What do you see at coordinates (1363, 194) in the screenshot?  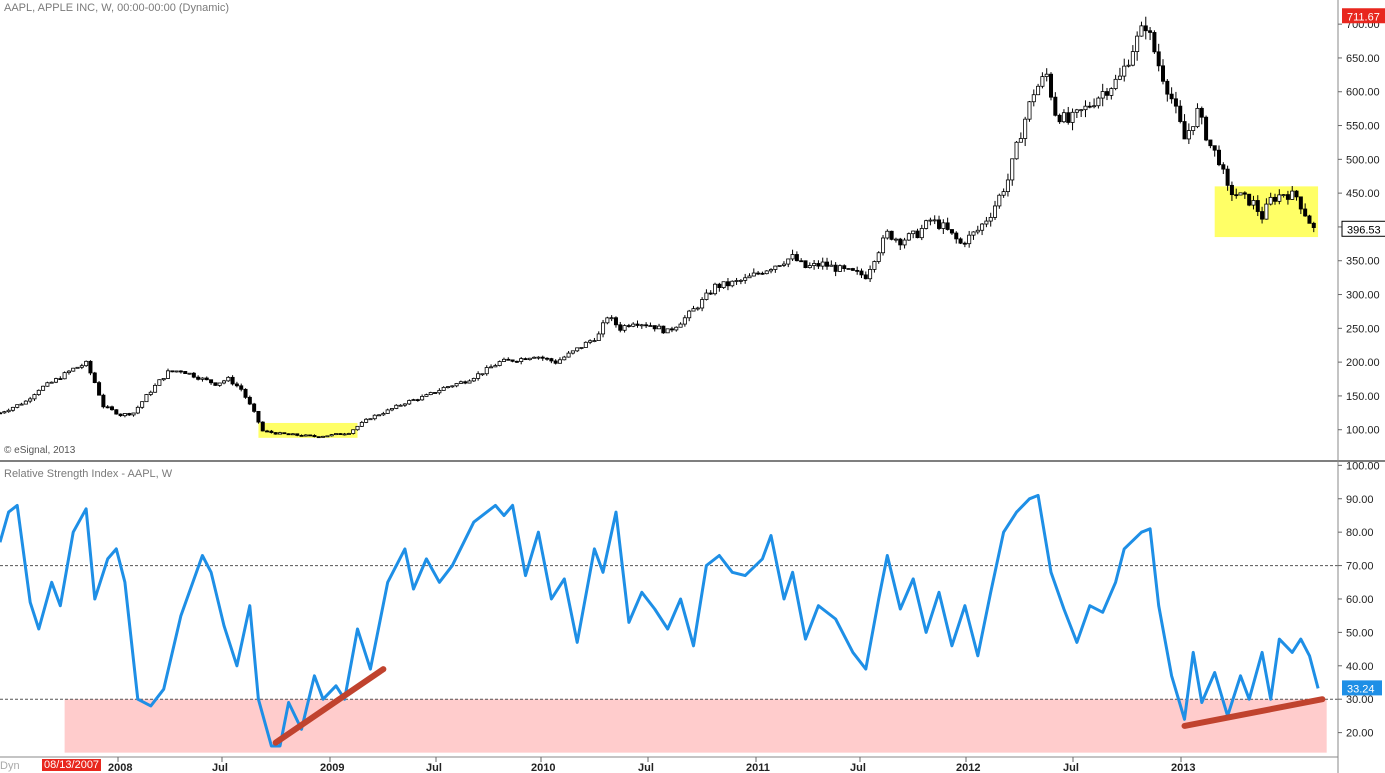 I see `price-tick-label-7: 450.00` at bounding box center [1363, 194].